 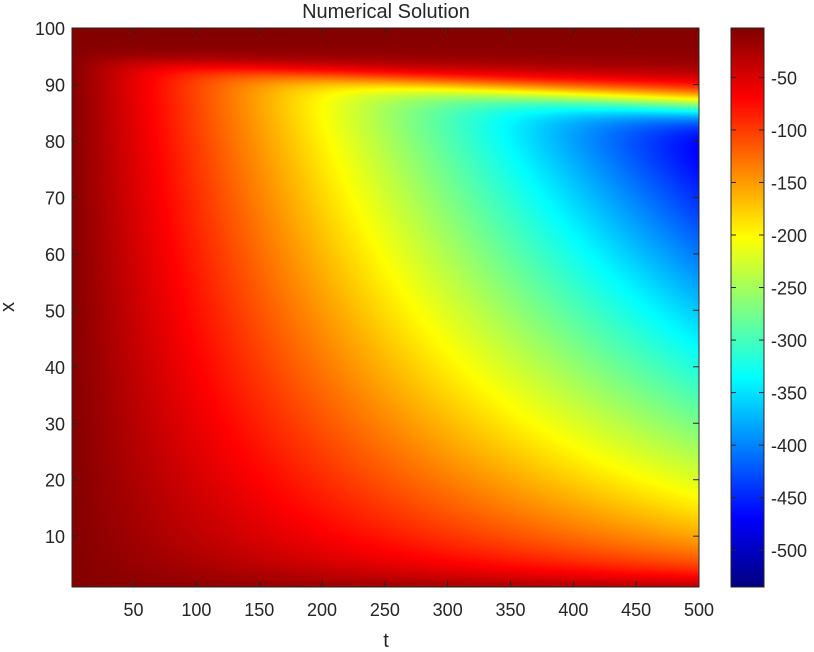 I want to click on colorbar-tick-label: -300, so click(x=789, y=341).